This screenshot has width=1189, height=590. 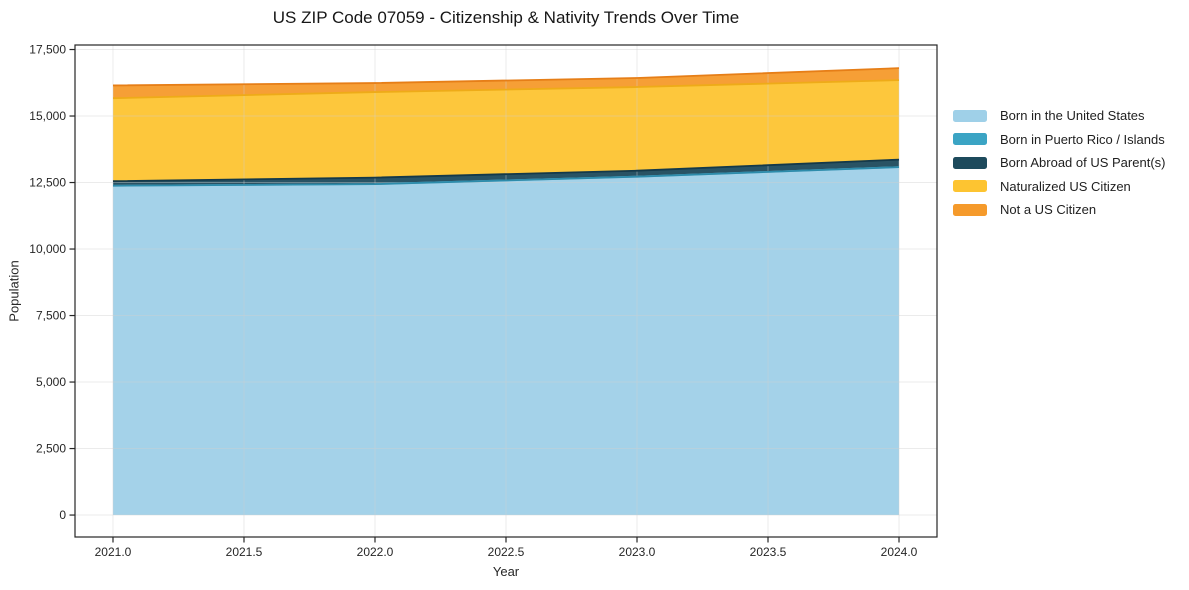 What do you see at coordinates (113, 552) in the screenshot?
I see `x-tick-label-2021.0: 2021.0` at bounding box center [113, 552].